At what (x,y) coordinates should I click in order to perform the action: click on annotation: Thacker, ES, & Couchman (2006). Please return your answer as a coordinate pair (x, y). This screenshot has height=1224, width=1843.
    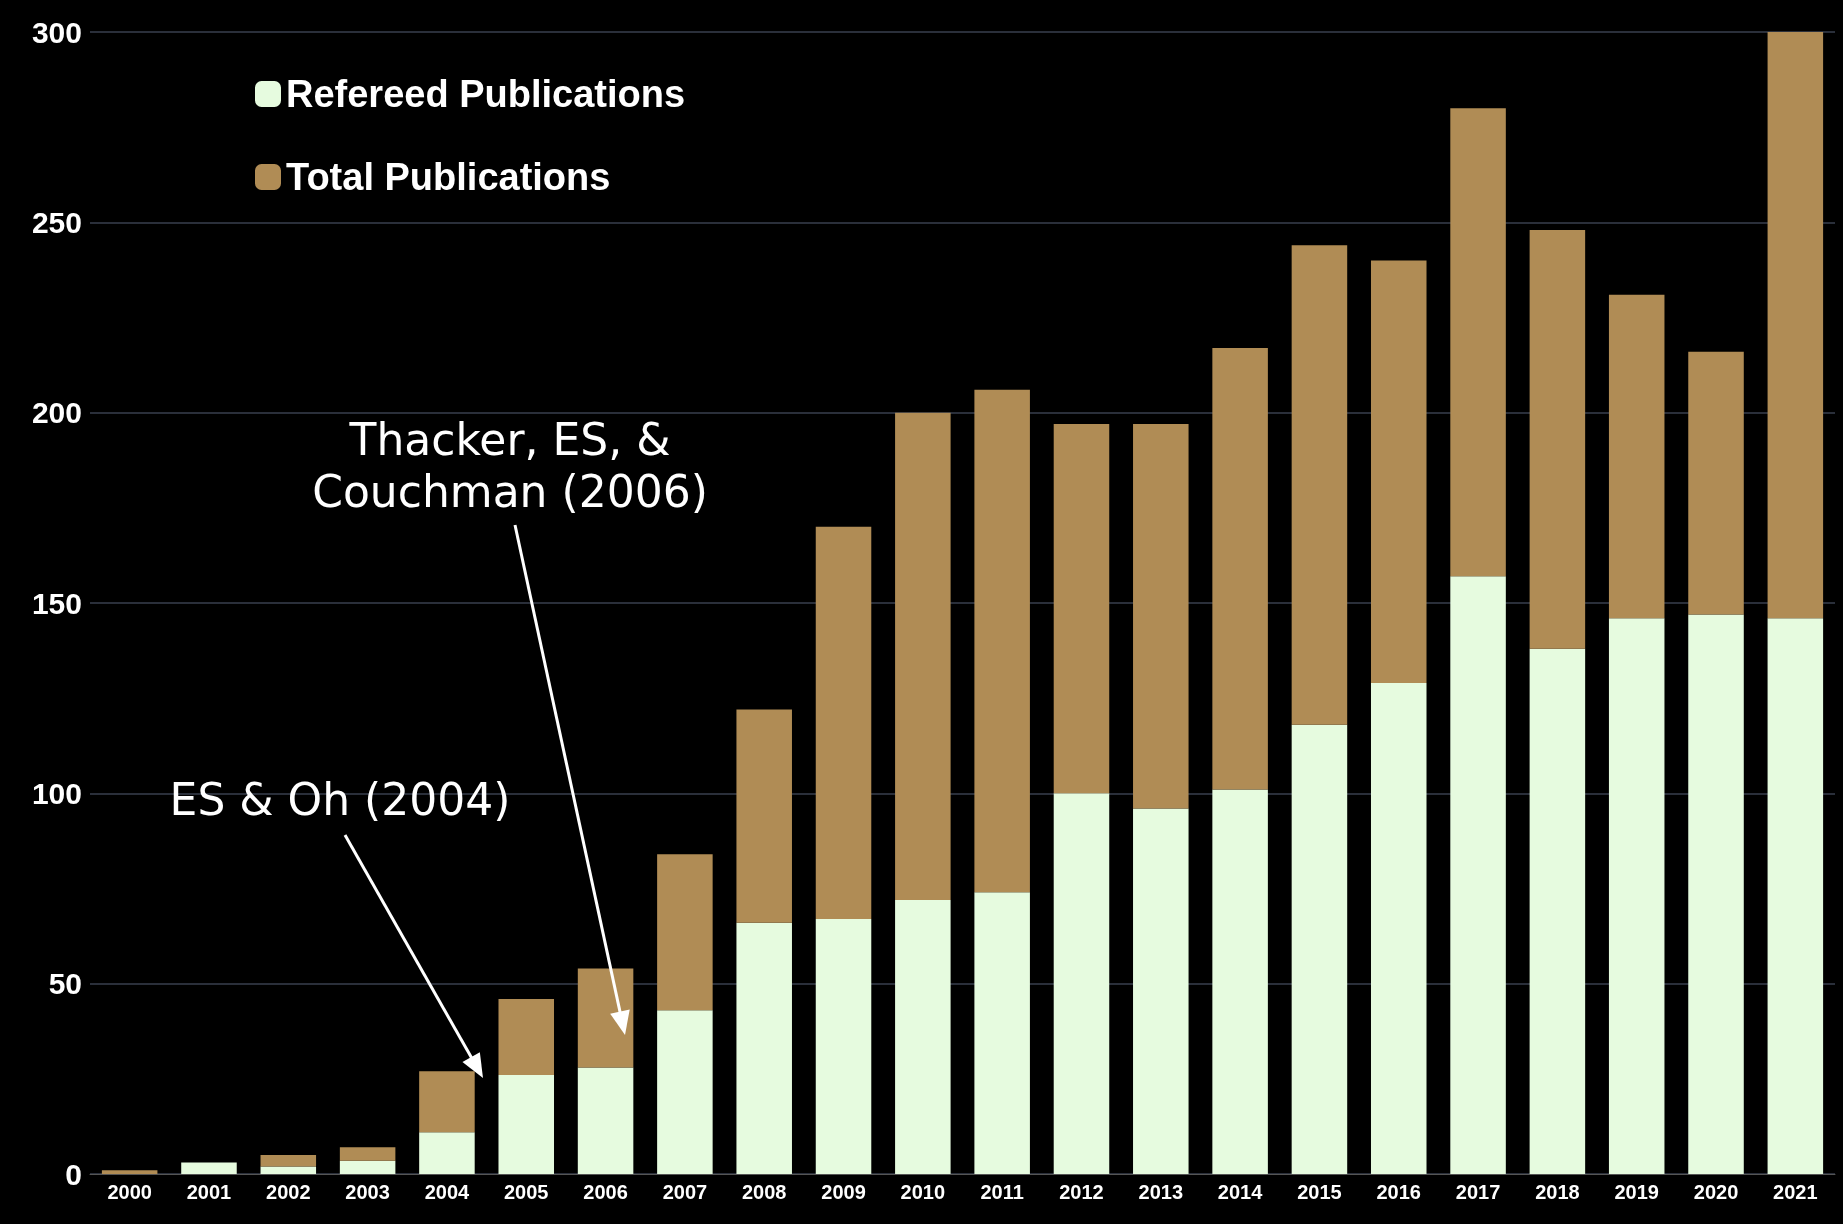
    Looking at the image, I should click on (510, 465).